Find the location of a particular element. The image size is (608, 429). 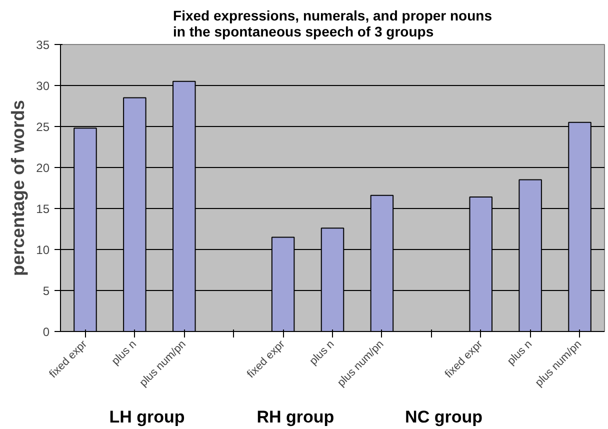

y-tick-label: 25 is located at coordinates (43, 127).